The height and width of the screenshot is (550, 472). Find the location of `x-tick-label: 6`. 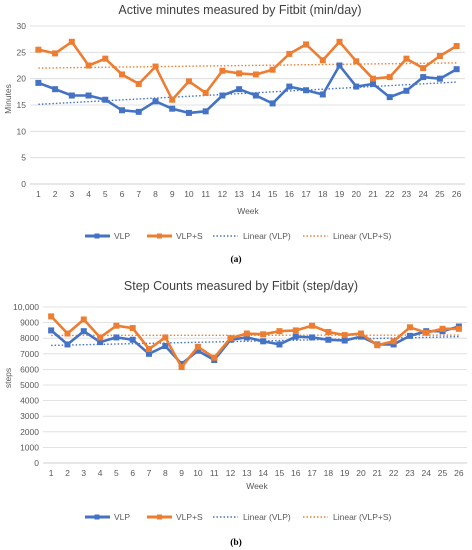

x-tick-label: 6 is located at coordinates (132, 473).